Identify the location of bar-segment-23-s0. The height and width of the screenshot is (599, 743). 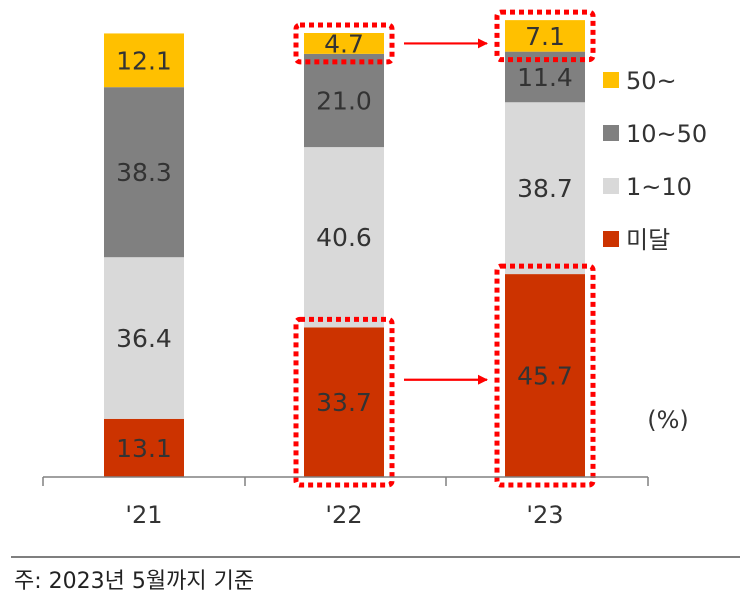
(545, 375).